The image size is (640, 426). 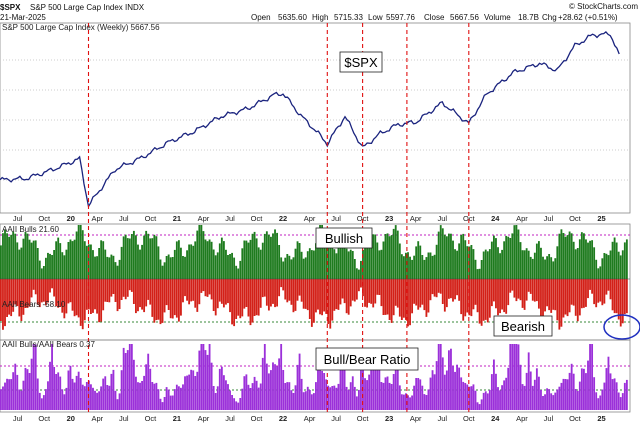 What do you see at coordinates (23, 17) in the screenshot?
I see `chart-date: 21-Mar-2025` at bounding box center [23, 17].